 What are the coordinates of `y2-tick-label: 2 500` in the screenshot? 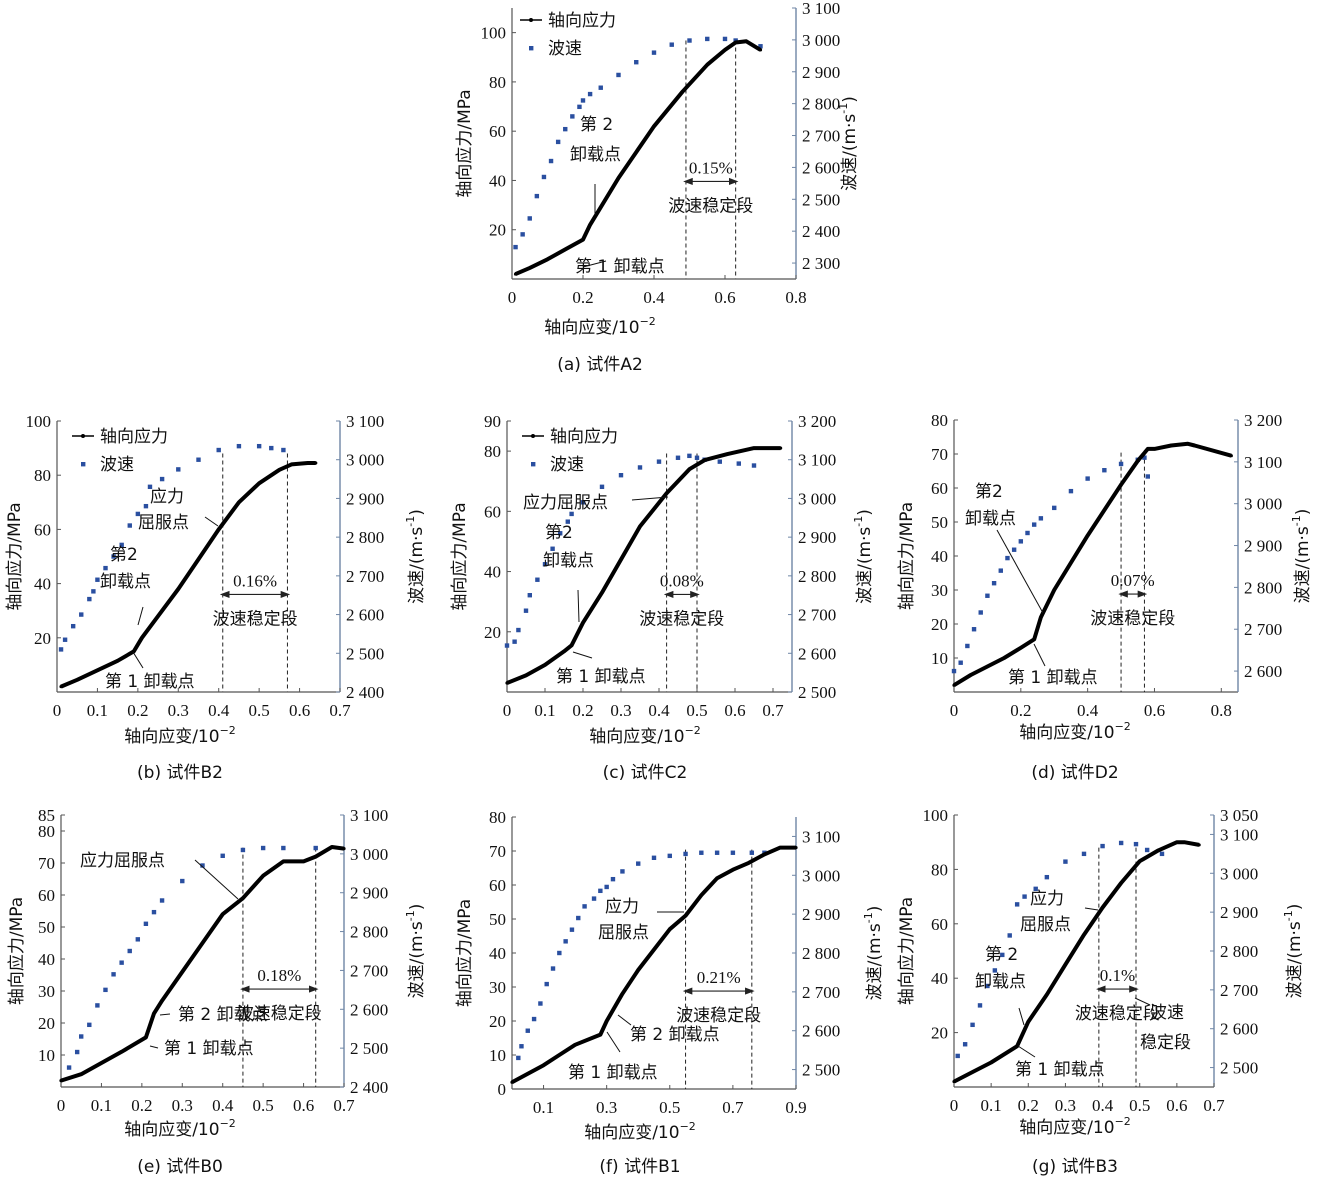 It's located at (821, 199).